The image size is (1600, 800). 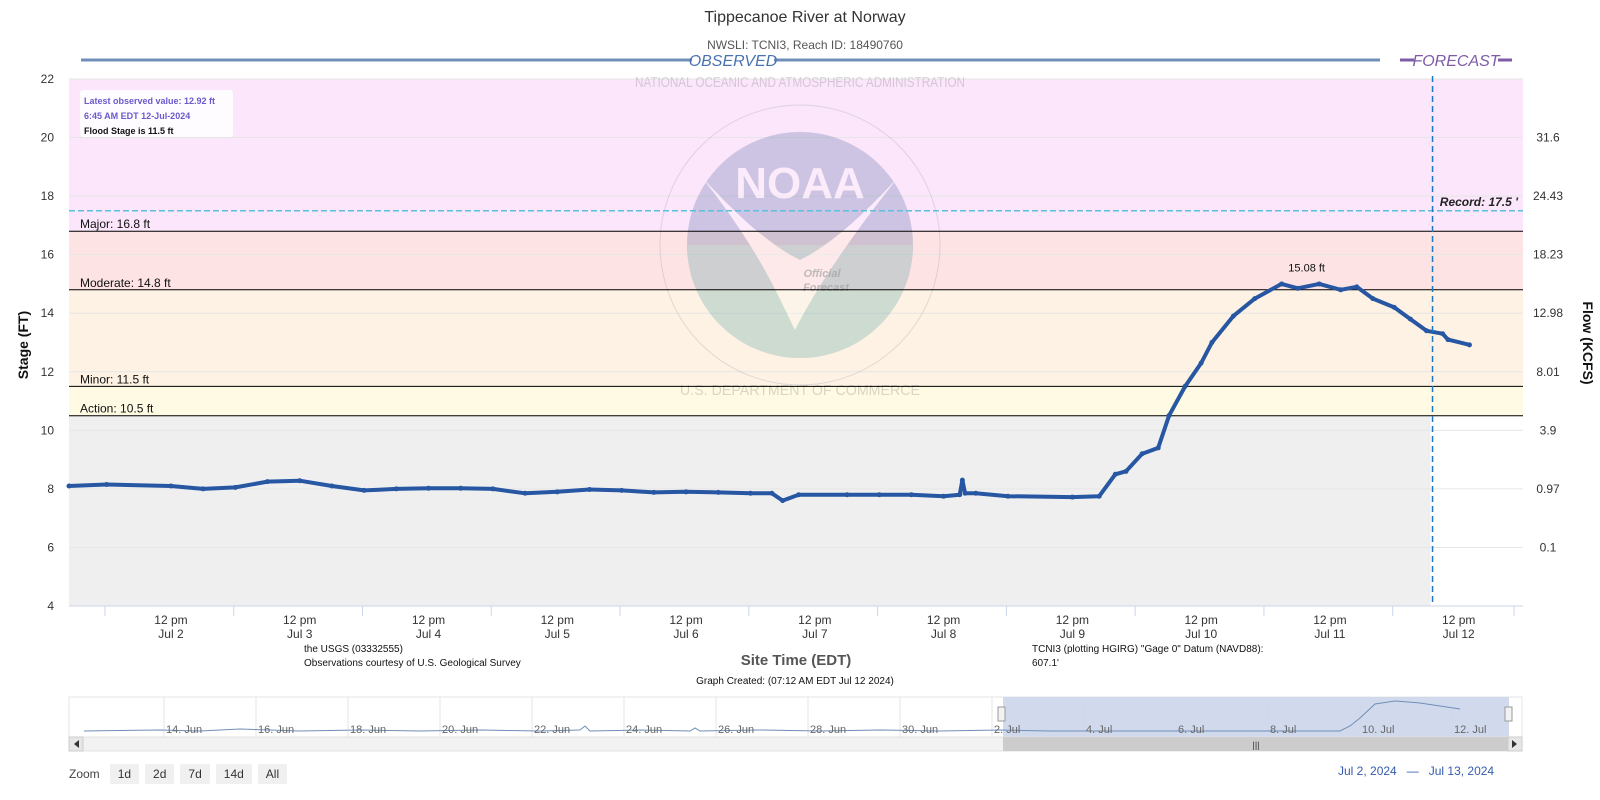 What do you see at coordinates (800, 390) in the screenshot?
I see `watermark-ring-bottom: U.S. DEPARTMENT OF COMMERCE` at bounding box center [800, 390].